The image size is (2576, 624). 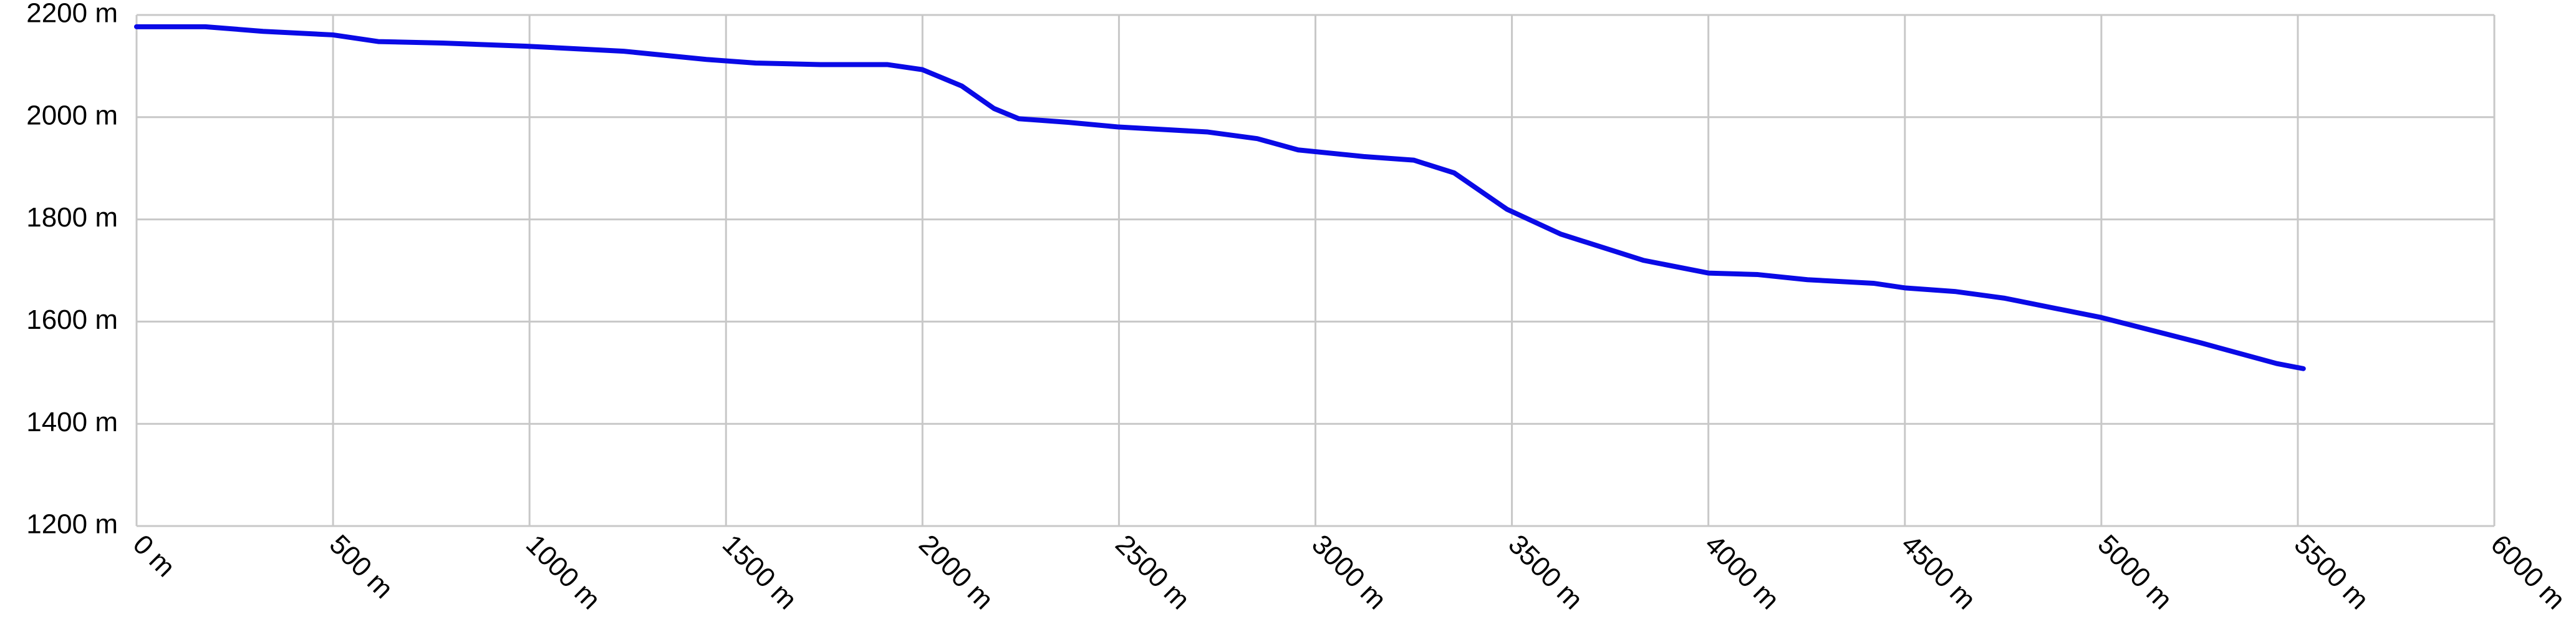 I want to click on x-tick-label: 2000 m, so click(x=956, y=572).